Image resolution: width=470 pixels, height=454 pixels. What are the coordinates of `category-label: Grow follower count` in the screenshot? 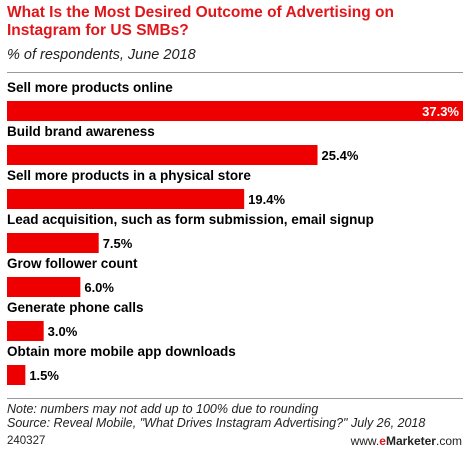 It's located at (72, 263).